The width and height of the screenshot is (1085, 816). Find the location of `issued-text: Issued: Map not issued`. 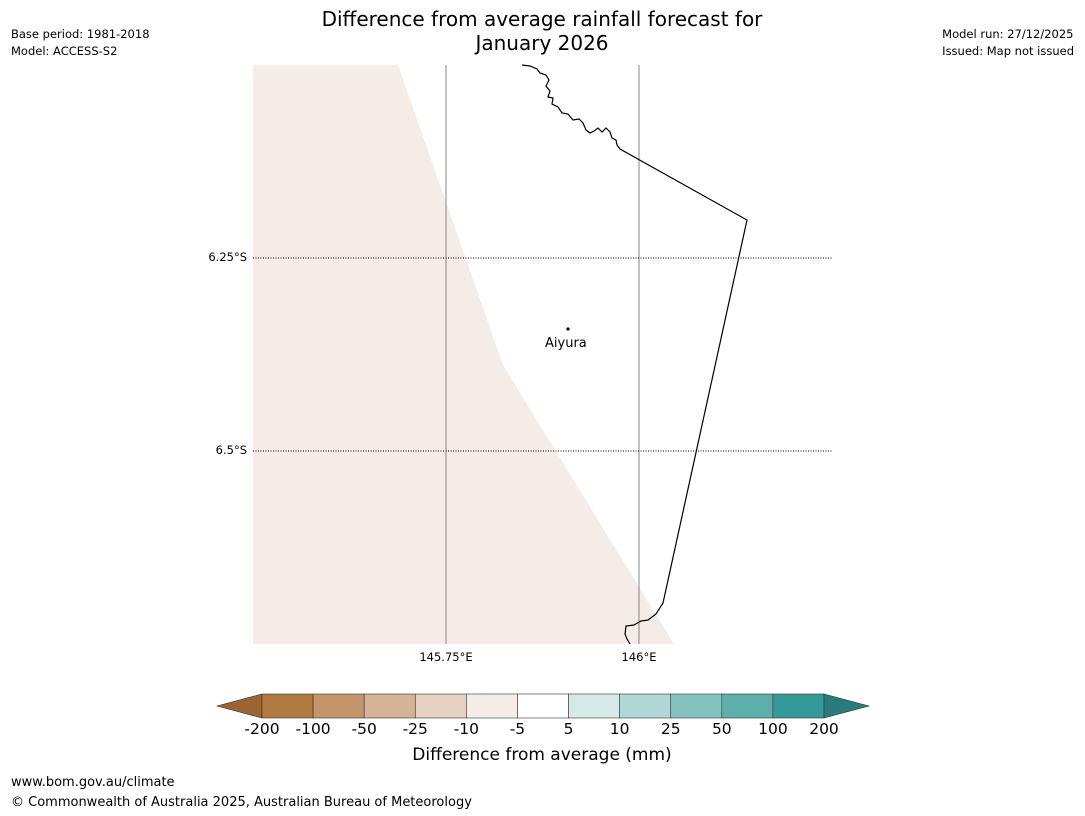

issued-text: Issued: Map not issued is located at coordinates (1008, 51).